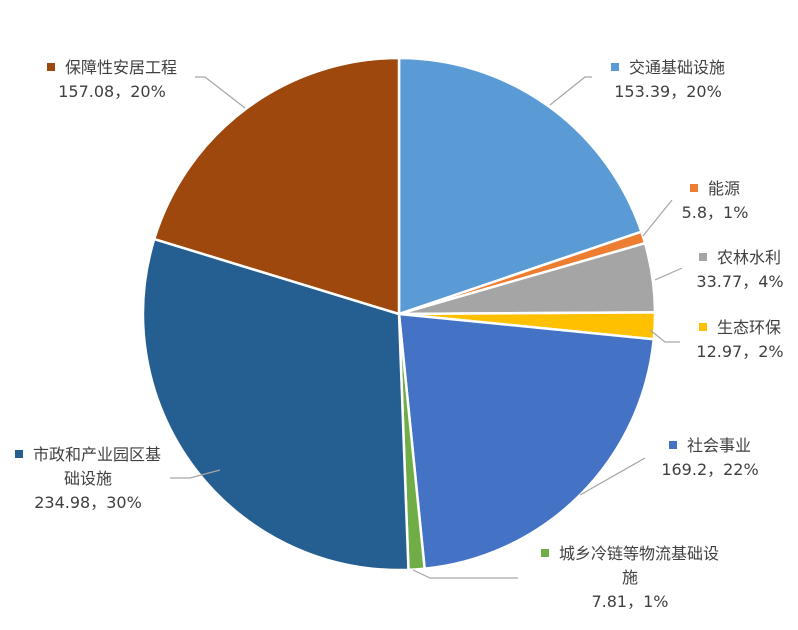 This screenshot has width=798, height=630. Describe the element at coordinates (97, 466) in the screenshot. I see `category-name: 市政和产业园区基础设施` at that location.